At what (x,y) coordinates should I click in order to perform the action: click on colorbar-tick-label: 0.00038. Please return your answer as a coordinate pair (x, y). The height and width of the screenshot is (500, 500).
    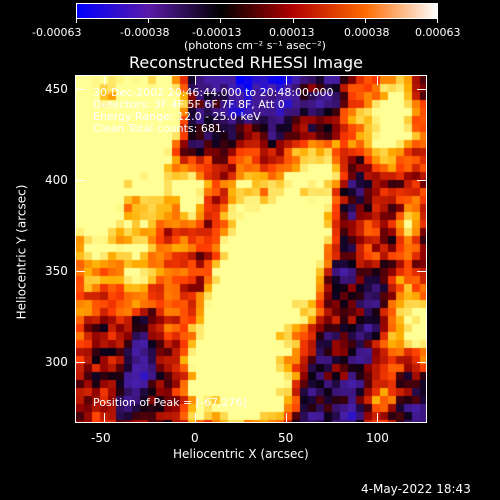
    Looking at the image, I should click on (367, 32).